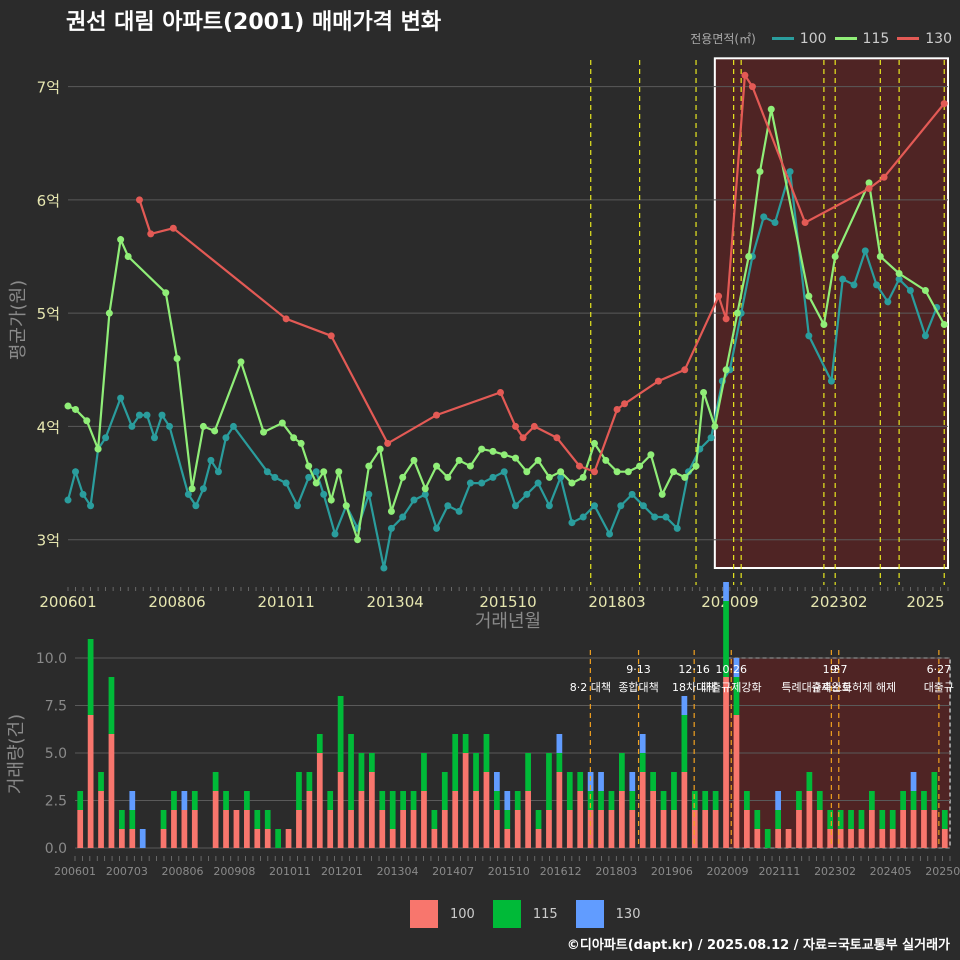 This screenshot has height=960, width=960. What do you see at coordinates (545, 914) in the screenshot?
I see `bottom-legend-label-115: 115` at bounding box center [545, 914].